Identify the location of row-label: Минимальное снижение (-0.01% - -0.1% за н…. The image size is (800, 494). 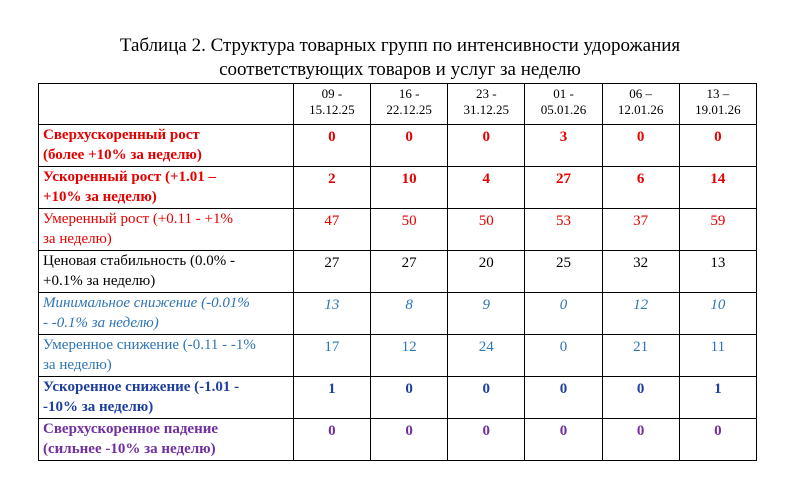
(166, 313).